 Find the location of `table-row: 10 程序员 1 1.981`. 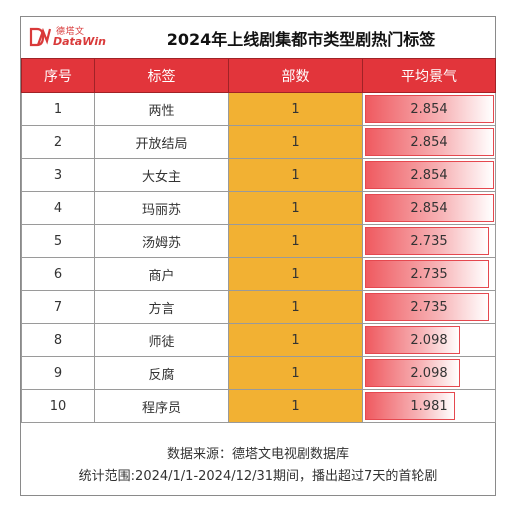

table-row: 10 程序员 1 1.981 is located at coordinates (258, 406).